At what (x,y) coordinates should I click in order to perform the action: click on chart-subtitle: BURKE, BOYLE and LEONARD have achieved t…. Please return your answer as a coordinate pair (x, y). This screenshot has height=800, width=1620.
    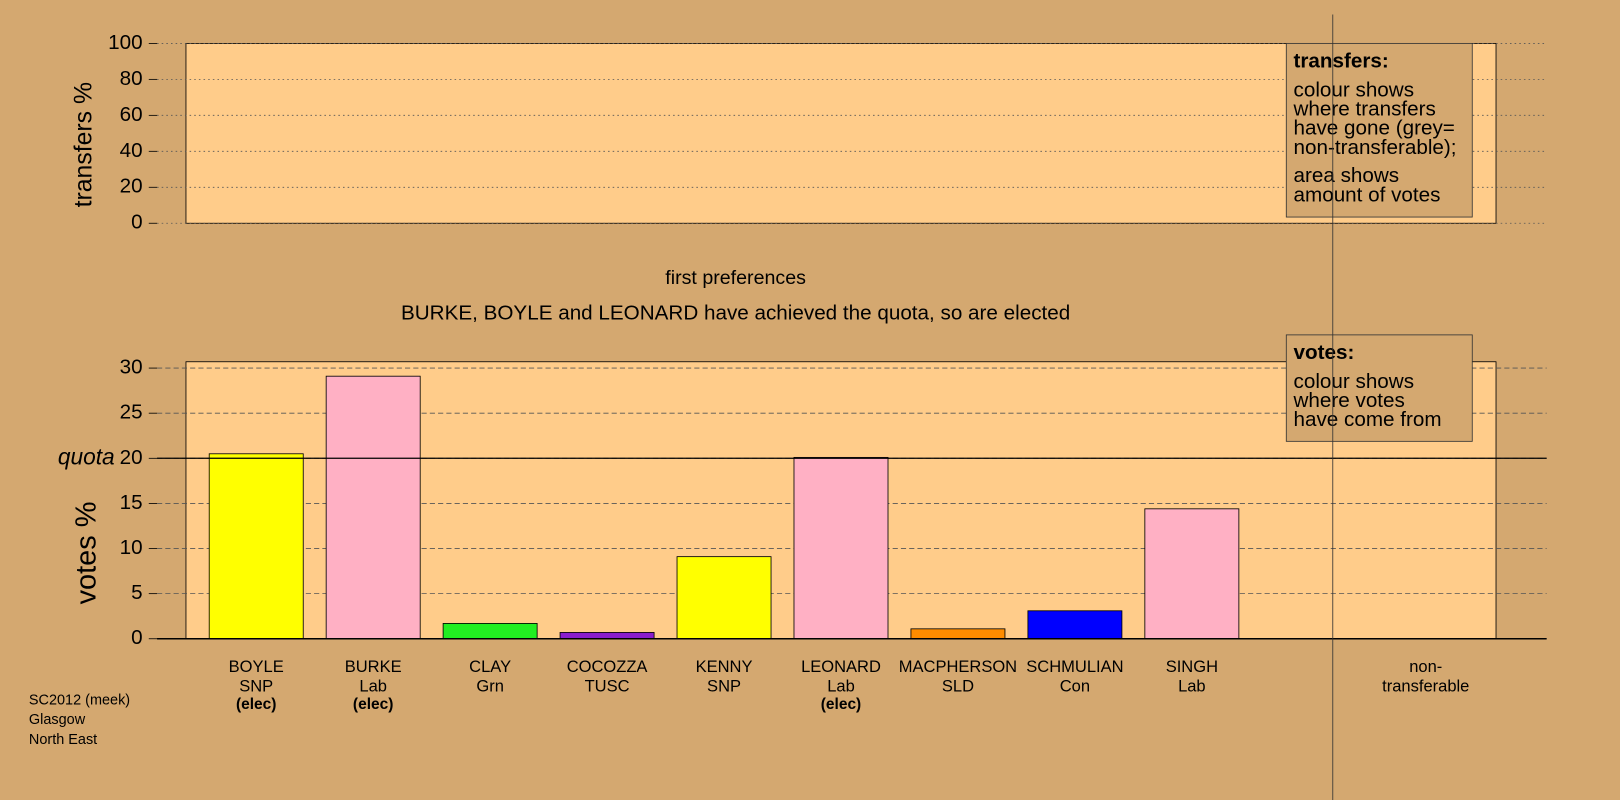
    Looking at the image, I should click on (735, 313).